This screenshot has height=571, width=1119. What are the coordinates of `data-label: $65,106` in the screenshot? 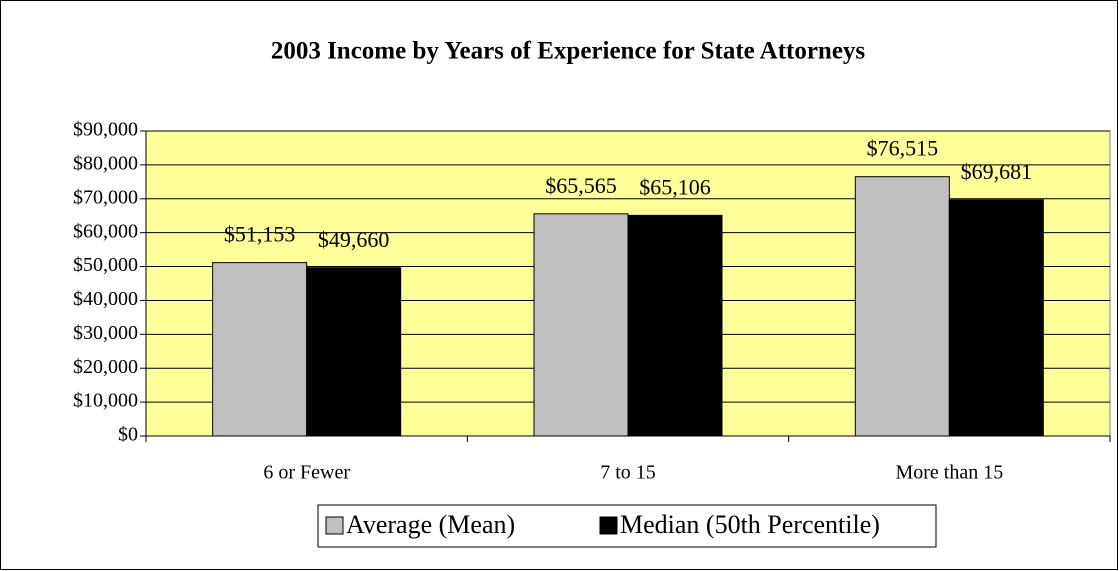 It's located at (675, 186).